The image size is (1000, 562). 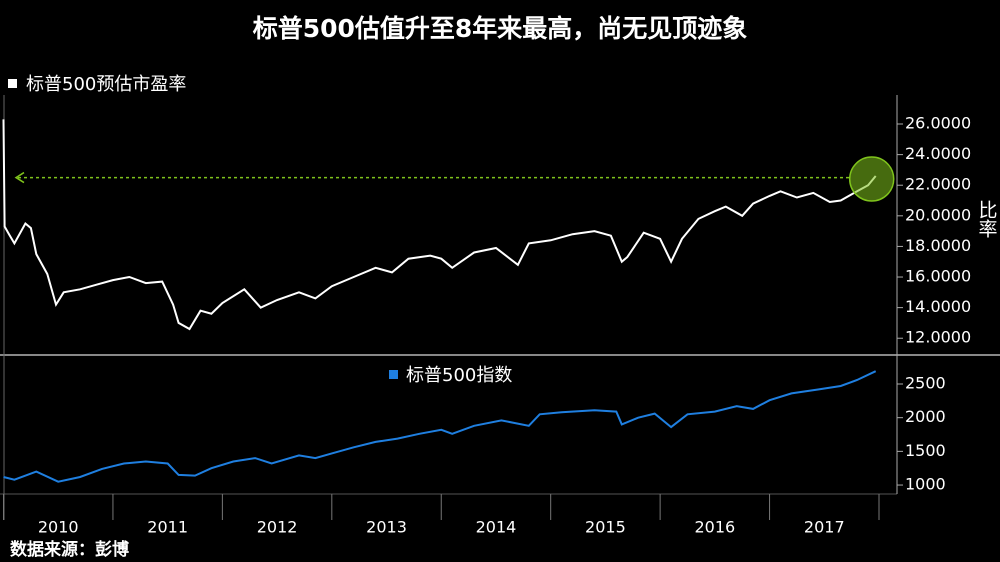 What do you see at coordinates (925, 416) in the screenshot?
I see `y-tick-label: 2000` at bounding box center [925, 416].